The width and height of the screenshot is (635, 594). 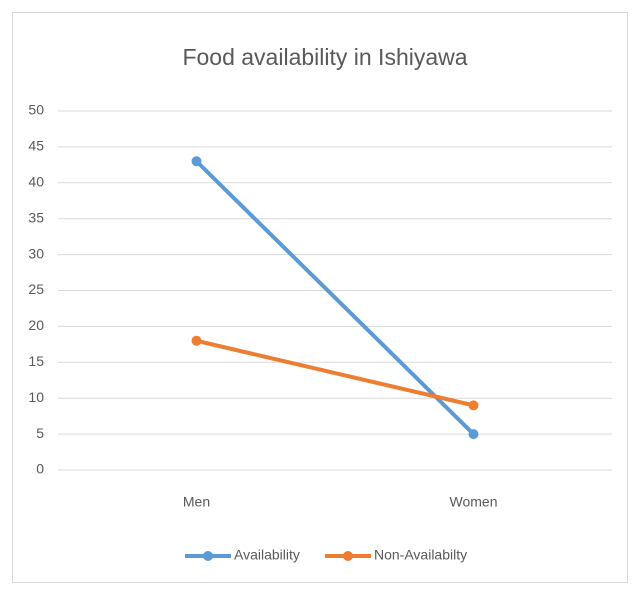 I want to click on y-tick-label: 45, so click(x=36, y=146).